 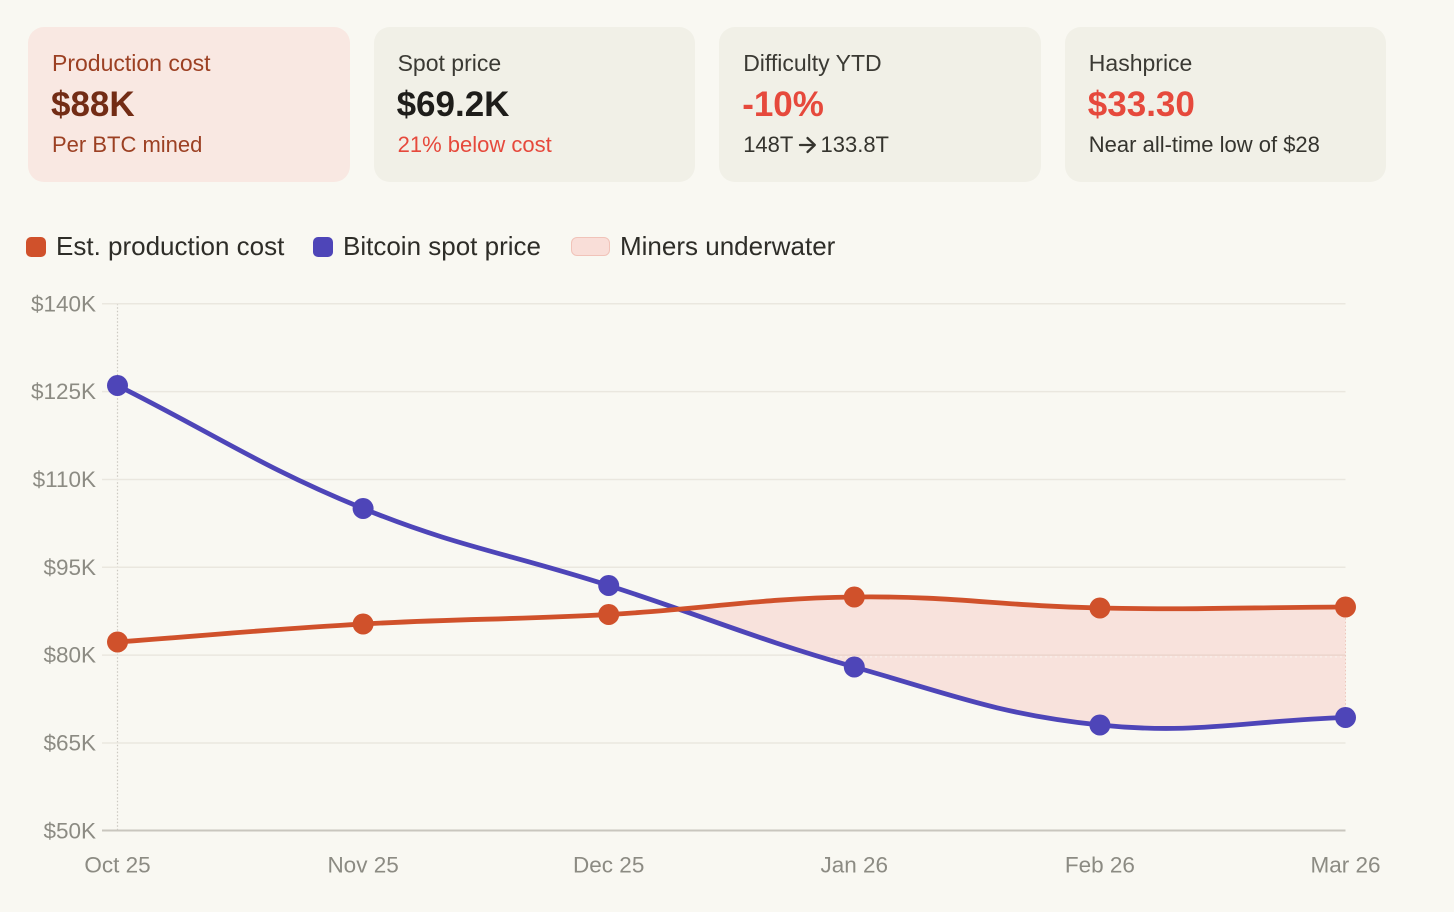 I want to click on svg-text: Feb 26, so click(x=1100, y=865).